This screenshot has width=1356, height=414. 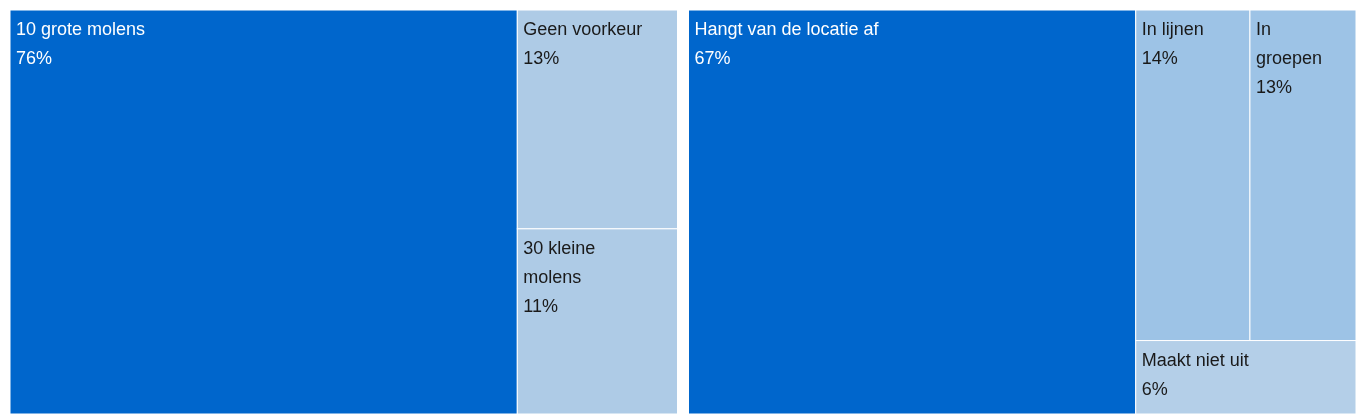 I want to click on data-label: 76%, so click(x=34, y=58).